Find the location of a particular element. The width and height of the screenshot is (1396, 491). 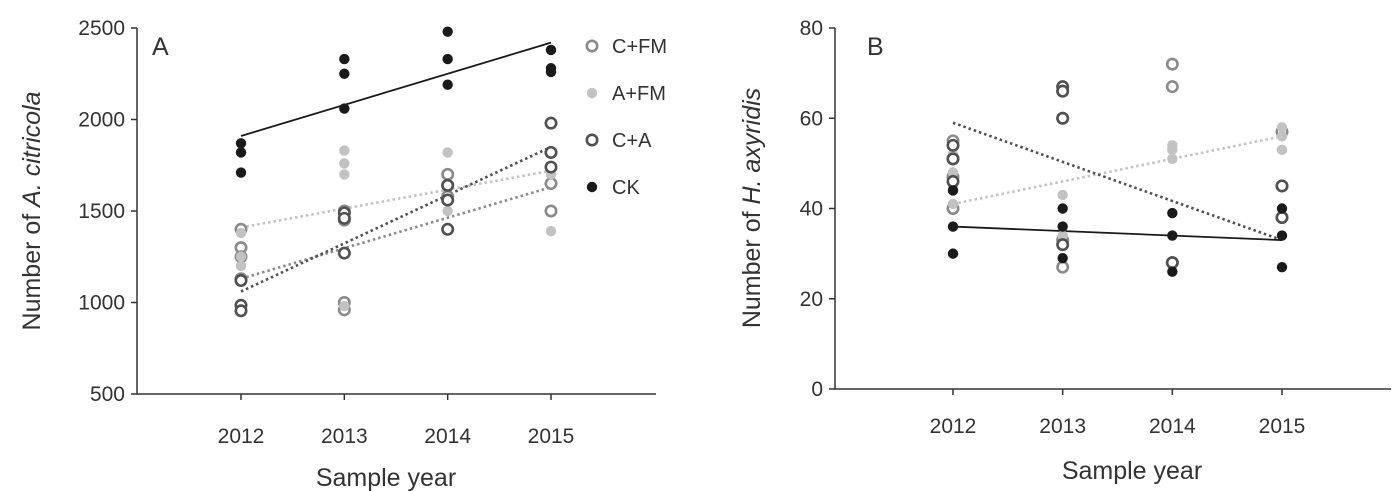

legend: C+FM A+FM C+A CK is located at coordinates (626, 117).